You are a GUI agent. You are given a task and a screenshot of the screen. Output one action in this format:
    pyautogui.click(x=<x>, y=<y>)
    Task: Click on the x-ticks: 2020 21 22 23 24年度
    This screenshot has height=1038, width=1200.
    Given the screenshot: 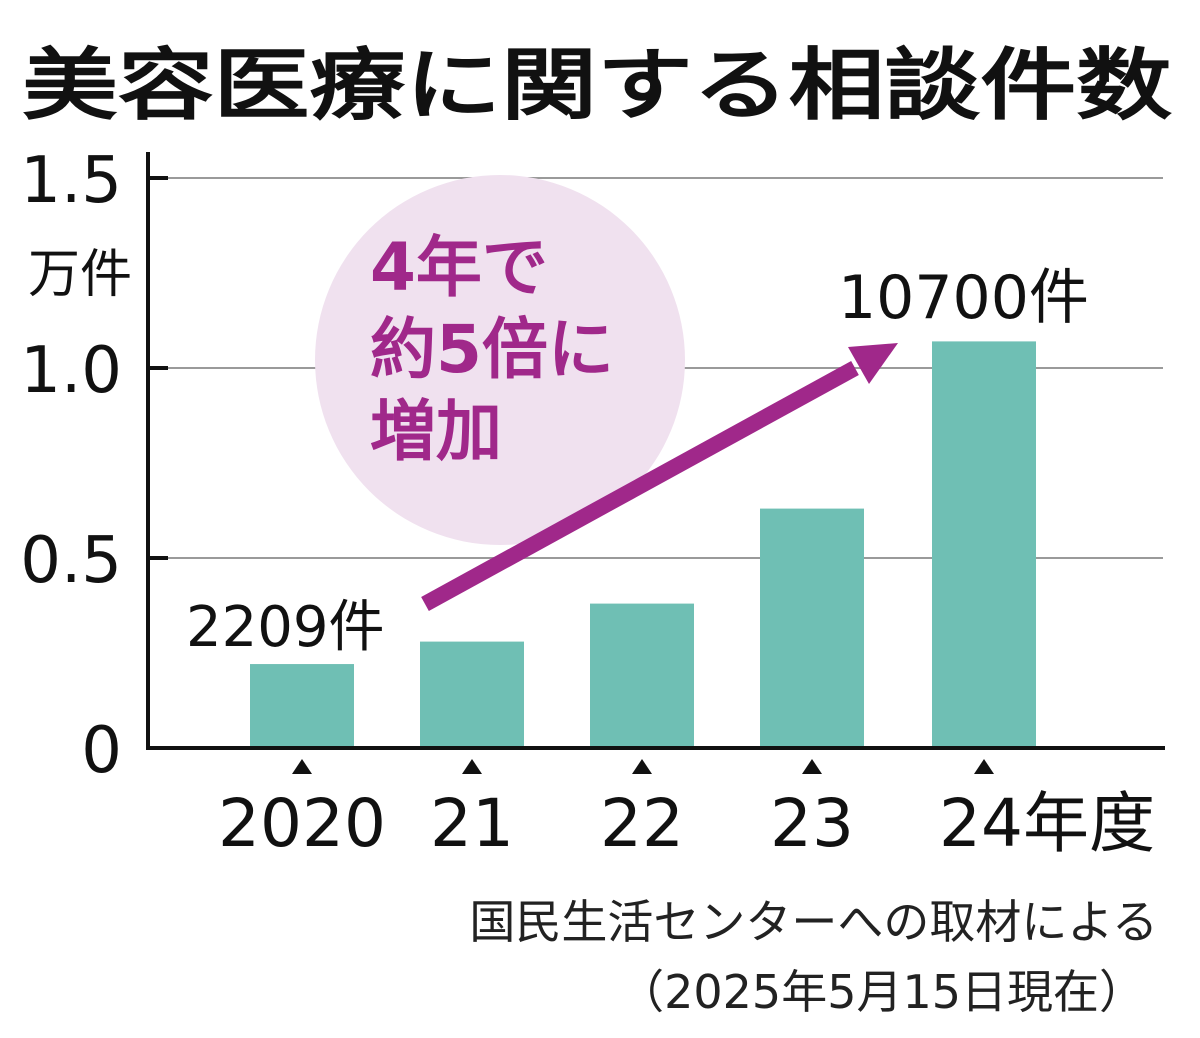 What is the action you would take?
    pyautogui.click(x=686, y=810)
    